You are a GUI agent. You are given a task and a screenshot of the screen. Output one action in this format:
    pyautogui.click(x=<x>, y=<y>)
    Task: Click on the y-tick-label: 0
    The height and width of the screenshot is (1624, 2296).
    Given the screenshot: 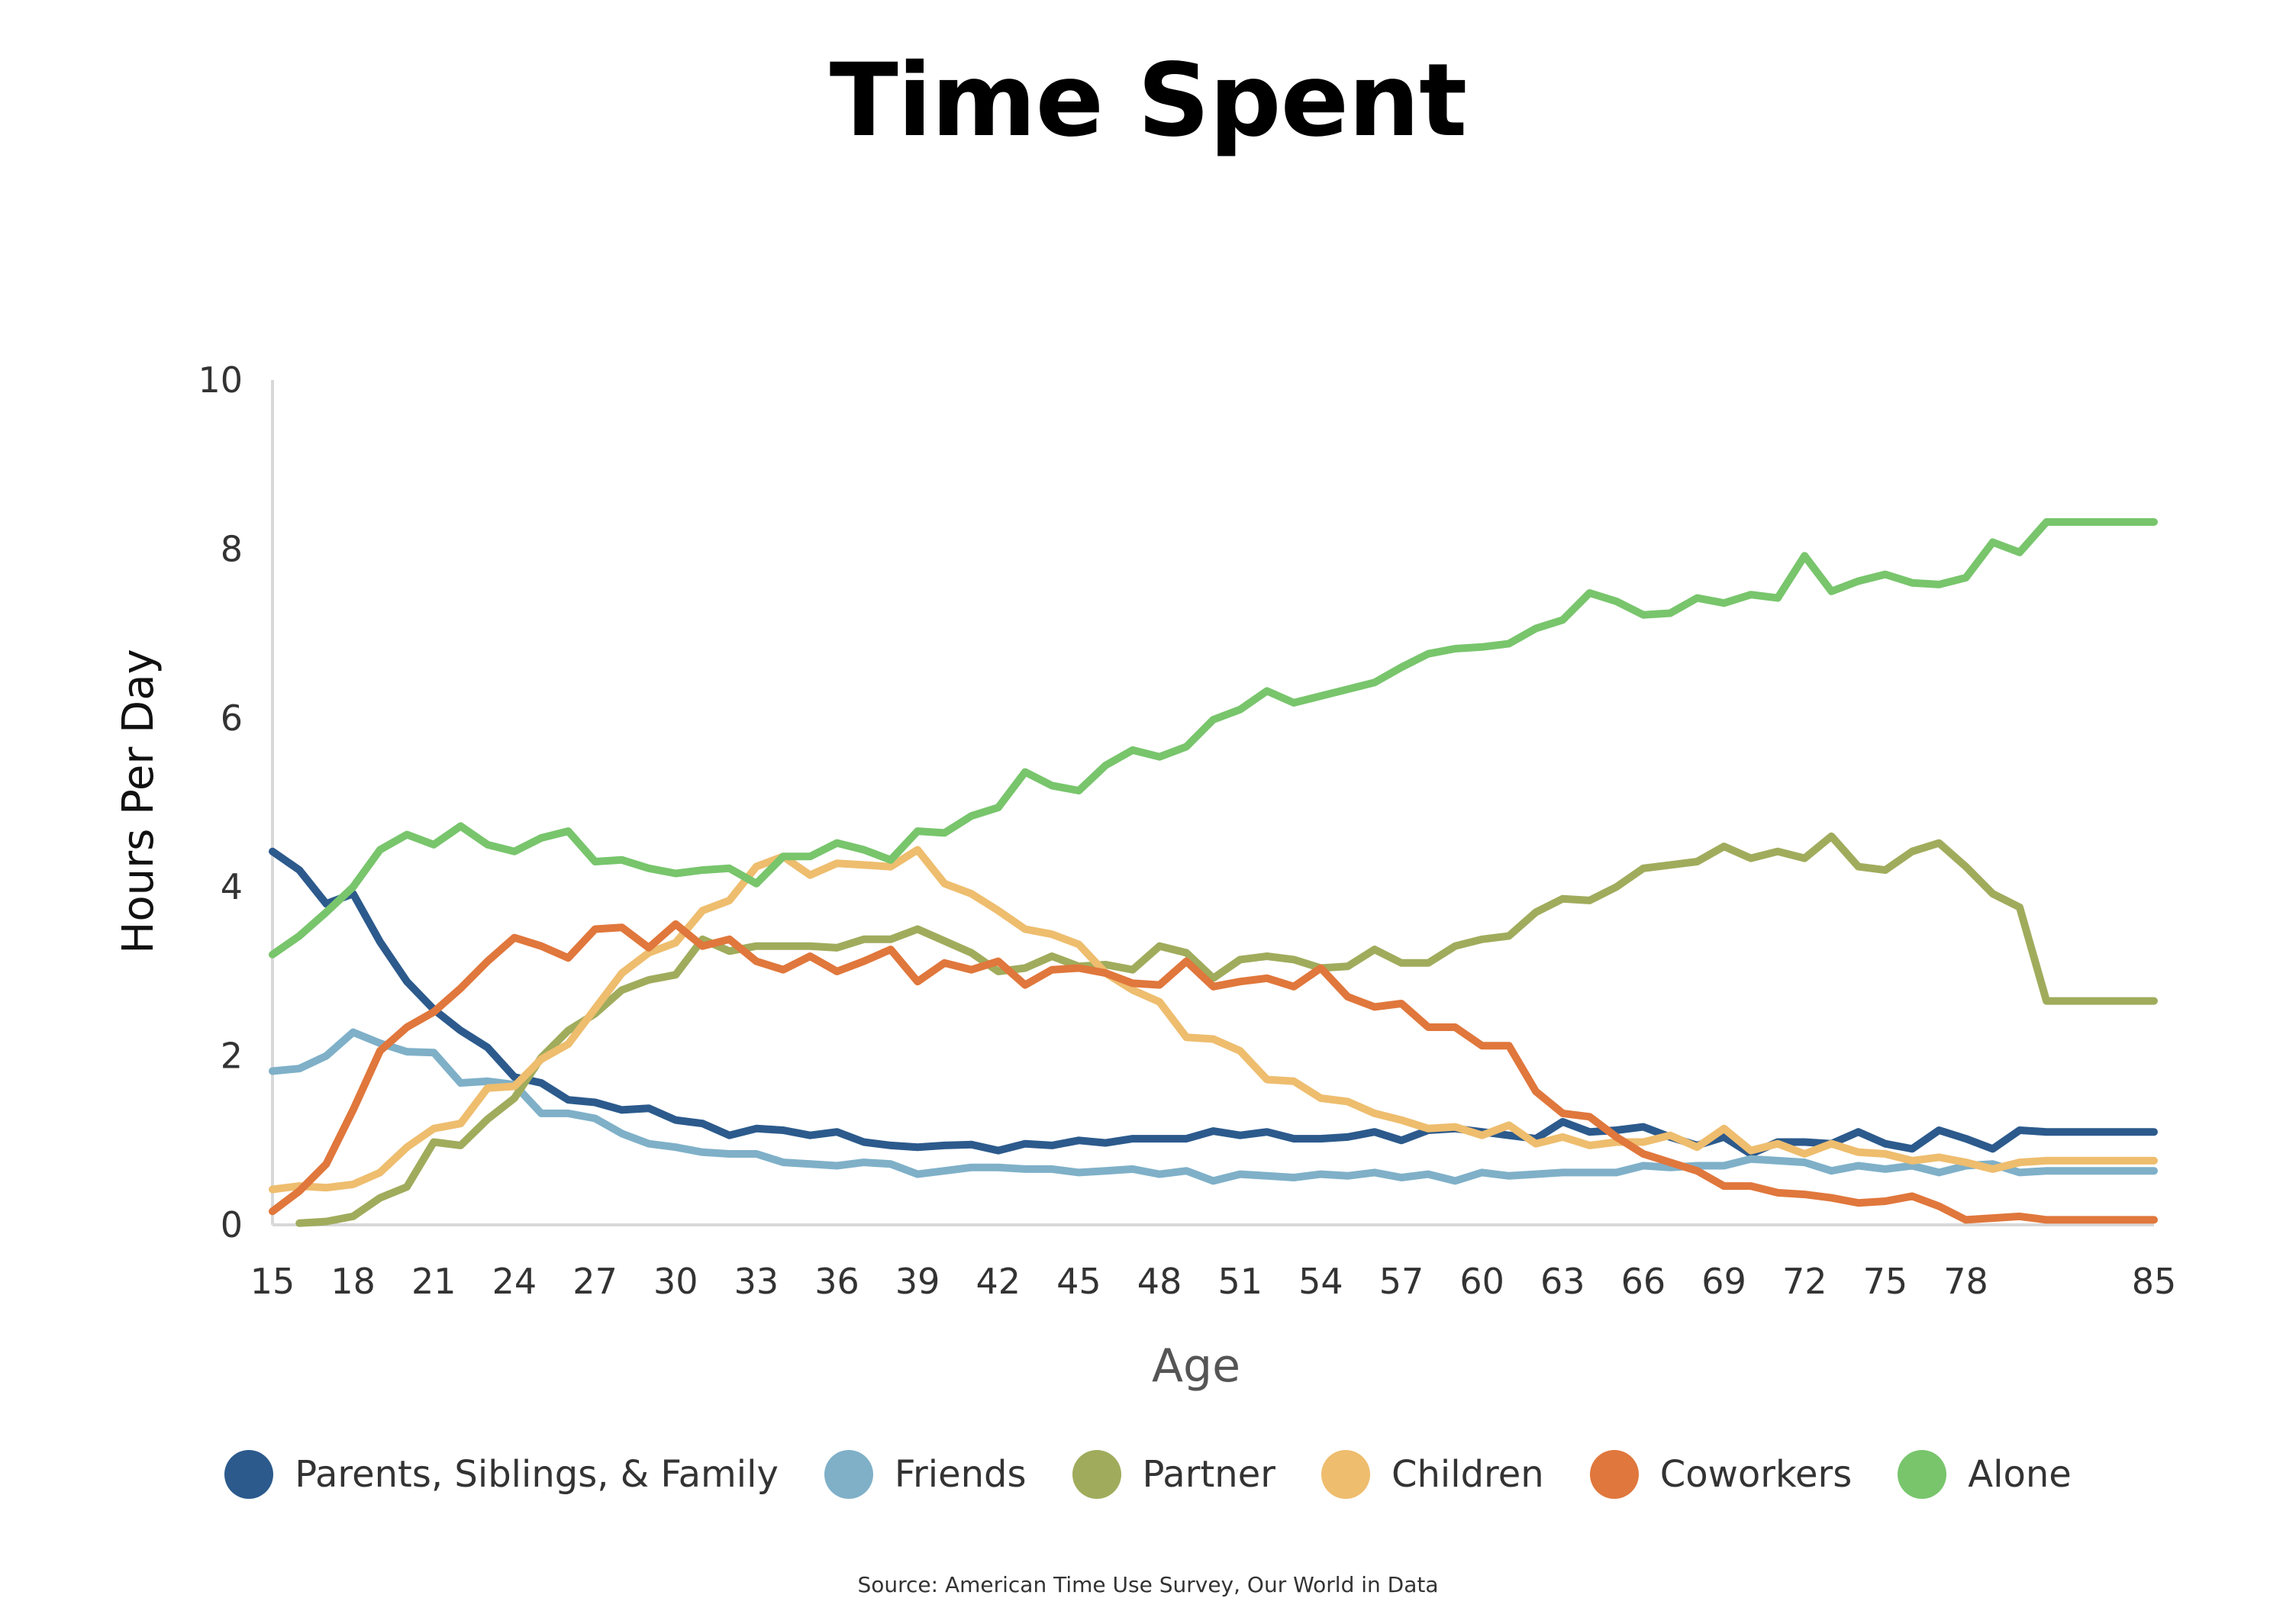 What is the action you would take?
    pyautogui.click(x=232, y=1224)
    